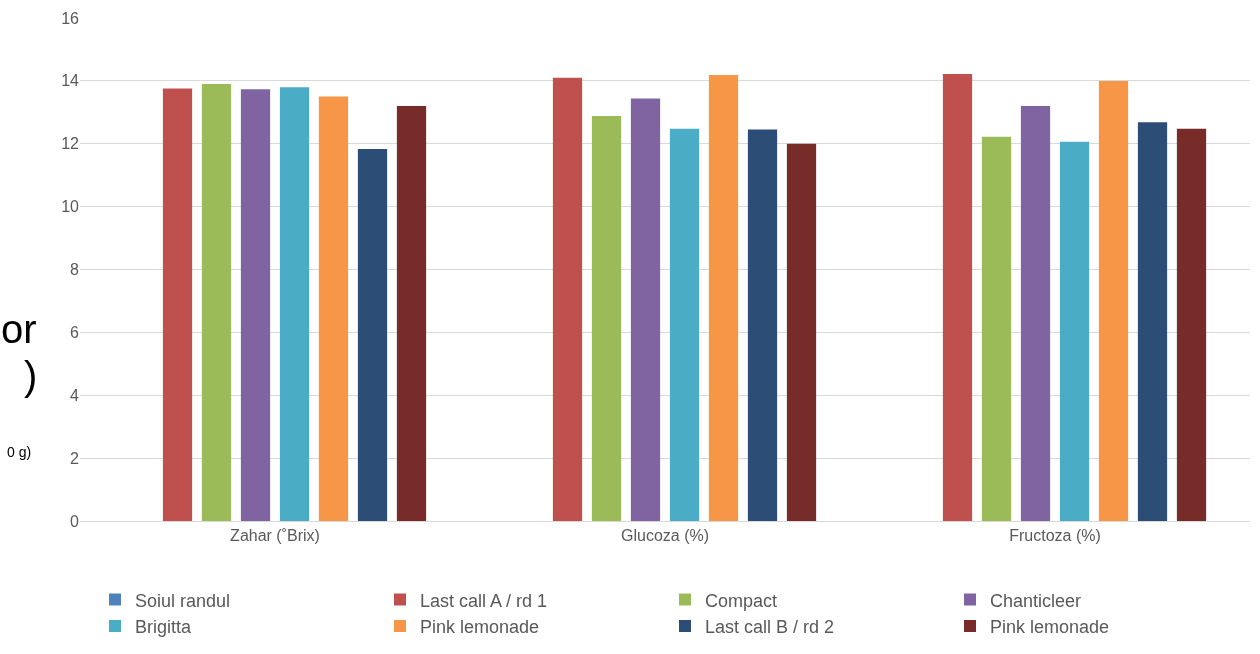  What do you see at coordinates (19, 329) in the screenshot?
I see `text: or` at bounding box center [19, 329].